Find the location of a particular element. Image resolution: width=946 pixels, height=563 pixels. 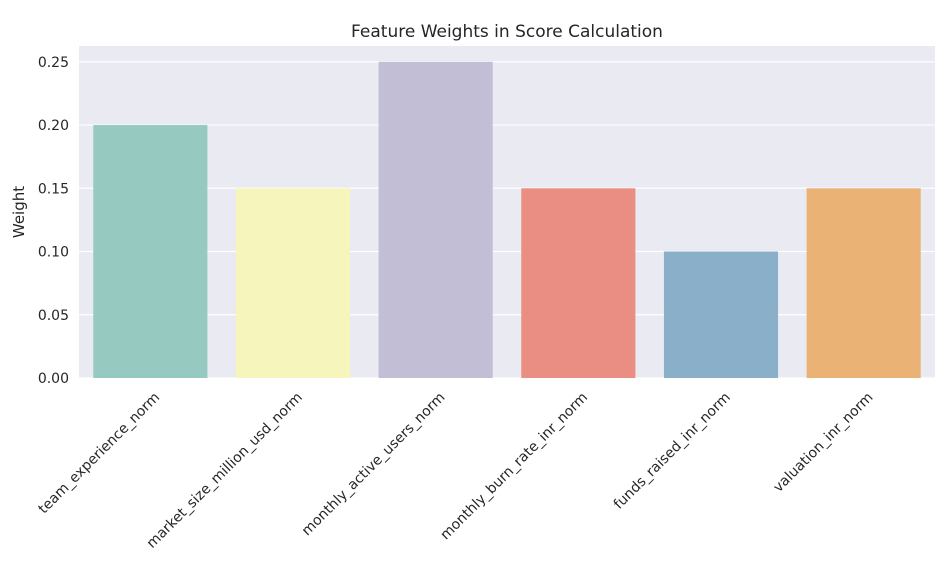

x-tick-label: team_experience_norm is located at coordinates (100, 454).